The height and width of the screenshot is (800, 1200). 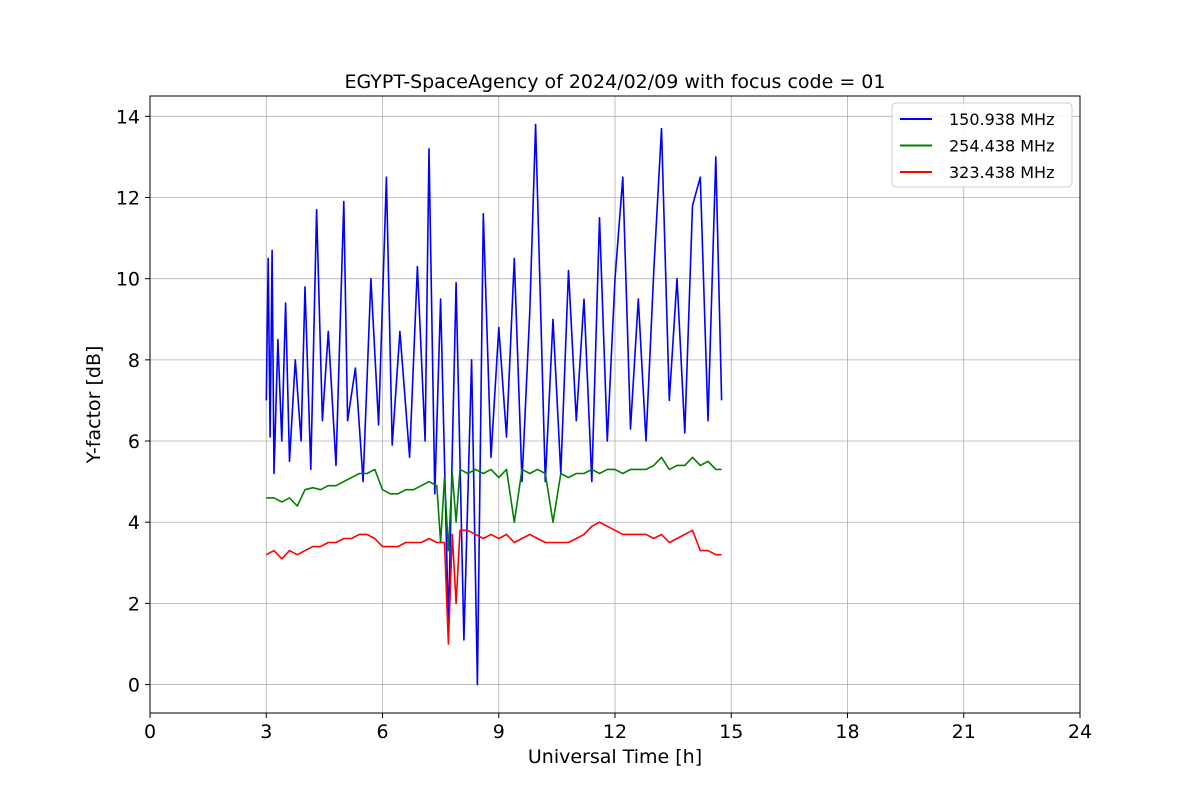 What do you see at coordinates (1001, 119) in the screenshot?
I see `legend-label-0: 150.938 MHz` at bounding box center [1001, 119].